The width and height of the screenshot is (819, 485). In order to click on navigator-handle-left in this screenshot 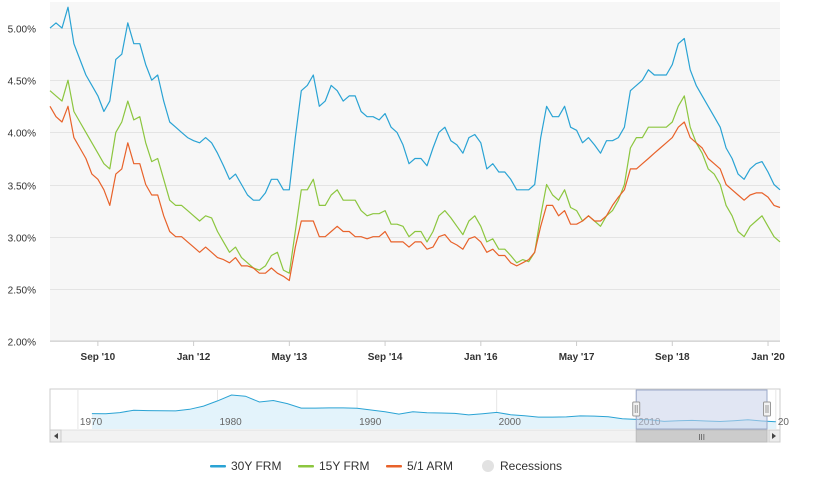, I will do `click(636, 409)`.